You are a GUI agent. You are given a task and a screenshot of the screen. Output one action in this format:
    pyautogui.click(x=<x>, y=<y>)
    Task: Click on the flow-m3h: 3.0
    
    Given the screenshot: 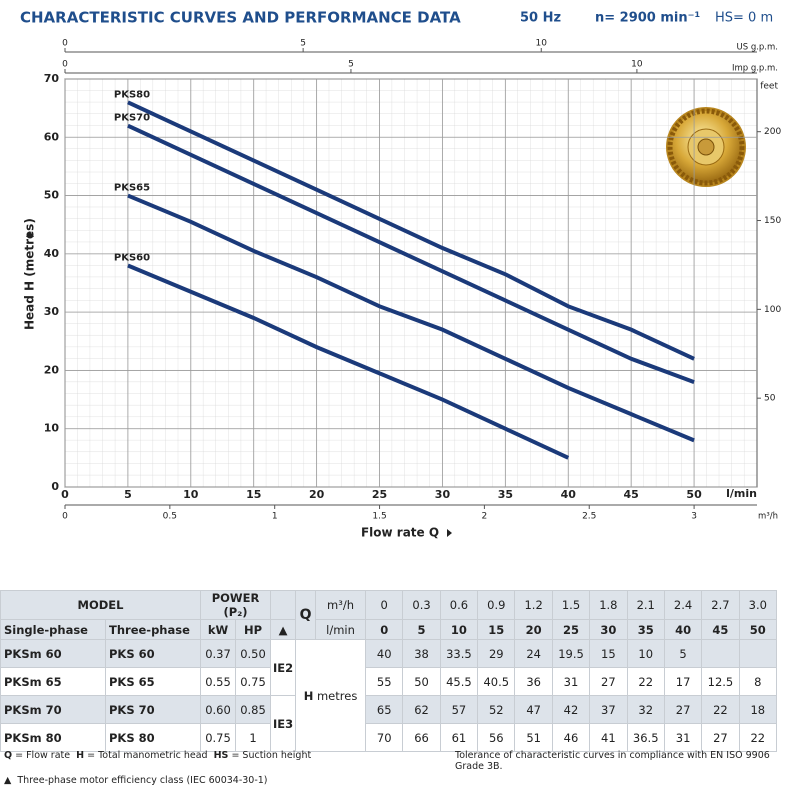 What is the action you would take?
    pyautogui.click(x=758, y=605)
    